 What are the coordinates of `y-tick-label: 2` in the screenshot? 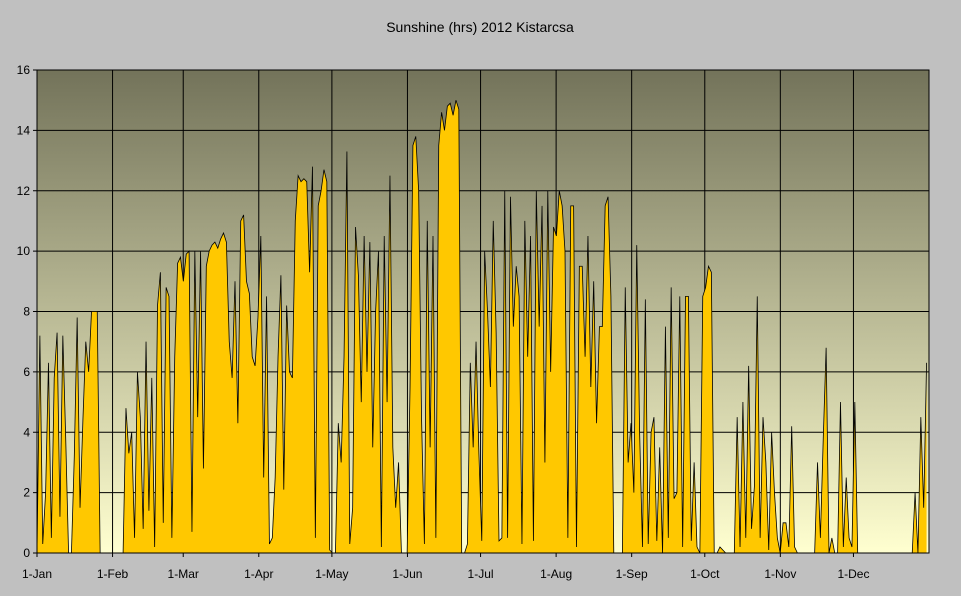 It's located at (26, 493).